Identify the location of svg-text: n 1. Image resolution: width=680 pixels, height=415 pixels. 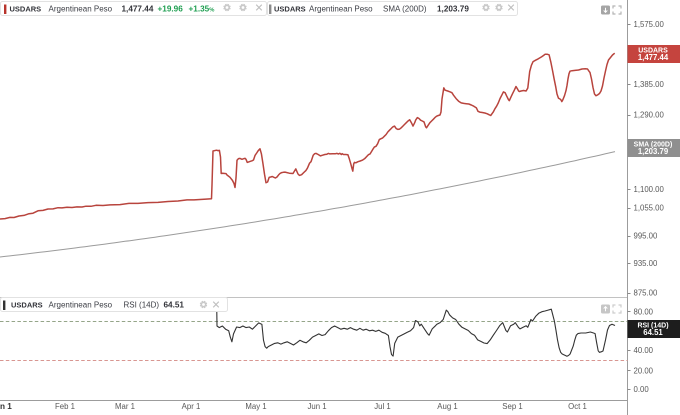
(6, 406).